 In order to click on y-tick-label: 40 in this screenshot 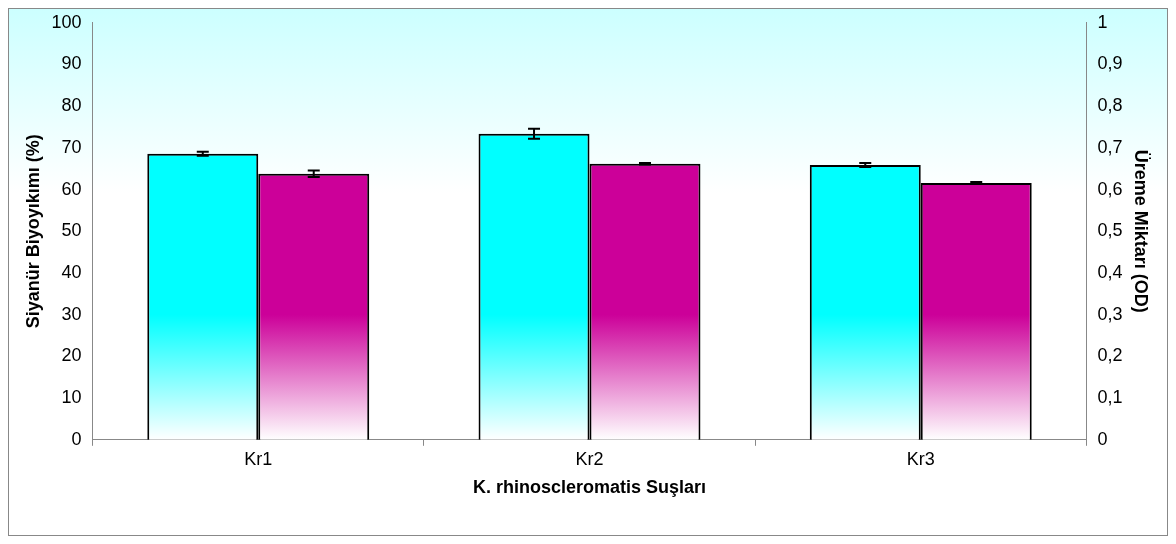, I will do `click(71, 271)`.